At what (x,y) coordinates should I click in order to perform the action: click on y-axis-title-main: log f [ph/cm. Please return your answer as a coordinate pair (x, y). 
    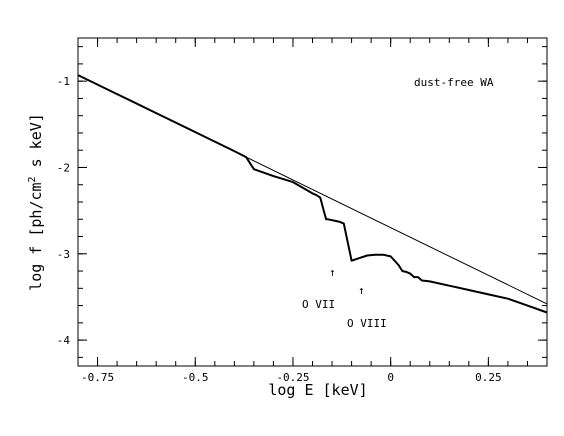
    Looking at the image, I should click on (36, 236).